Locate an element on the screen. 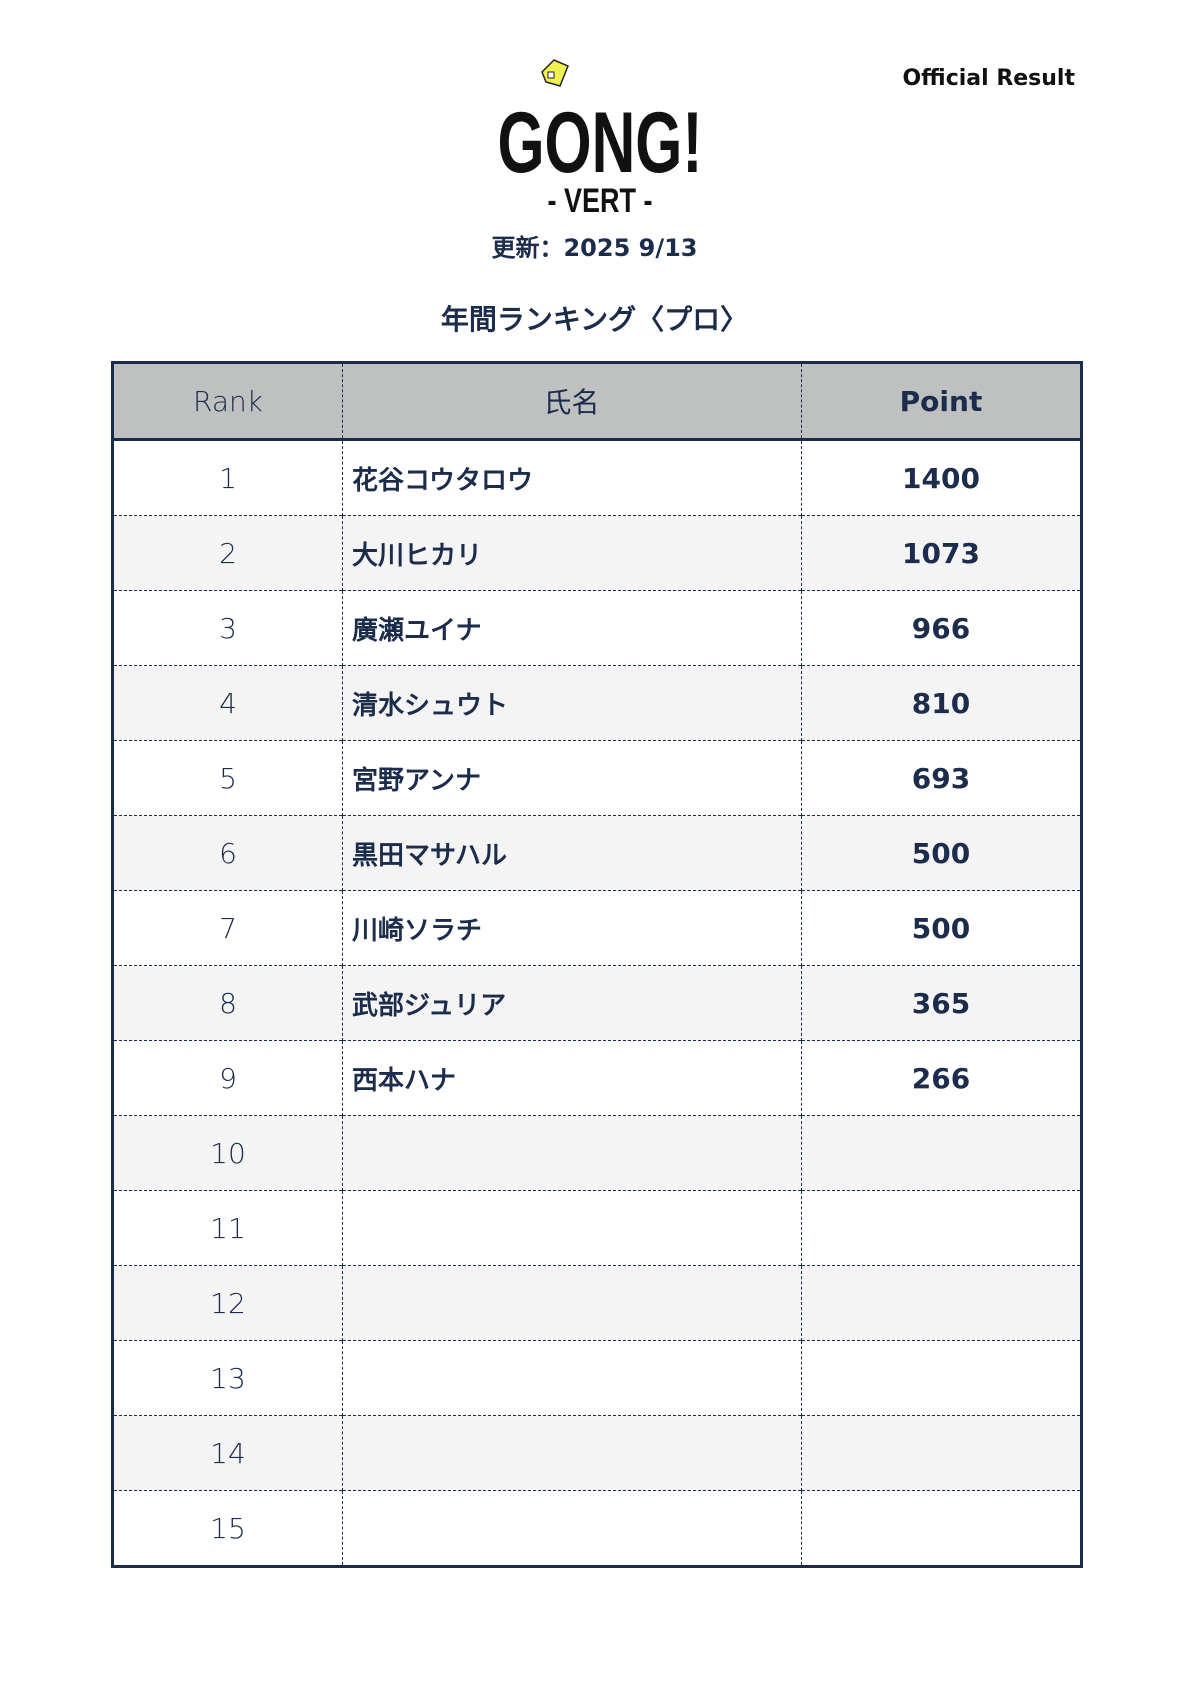 The width and height of the screenshot is (1189, 1683). table-header-row: Rank 氏名 Point is located at coordinates (597, 401).